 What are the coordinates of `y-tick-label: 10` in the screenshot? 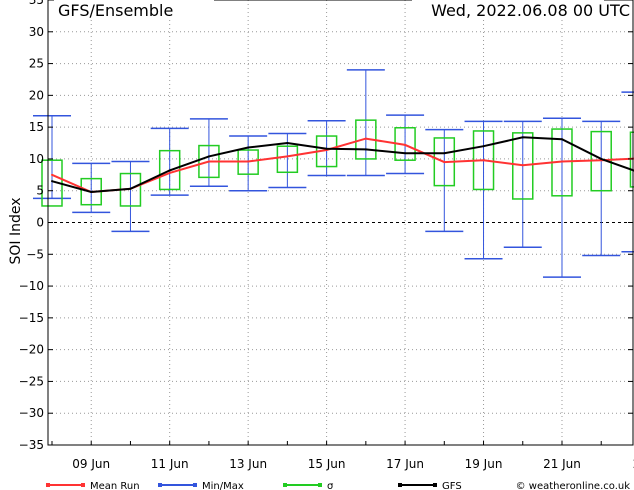 It's located at (36, 159).